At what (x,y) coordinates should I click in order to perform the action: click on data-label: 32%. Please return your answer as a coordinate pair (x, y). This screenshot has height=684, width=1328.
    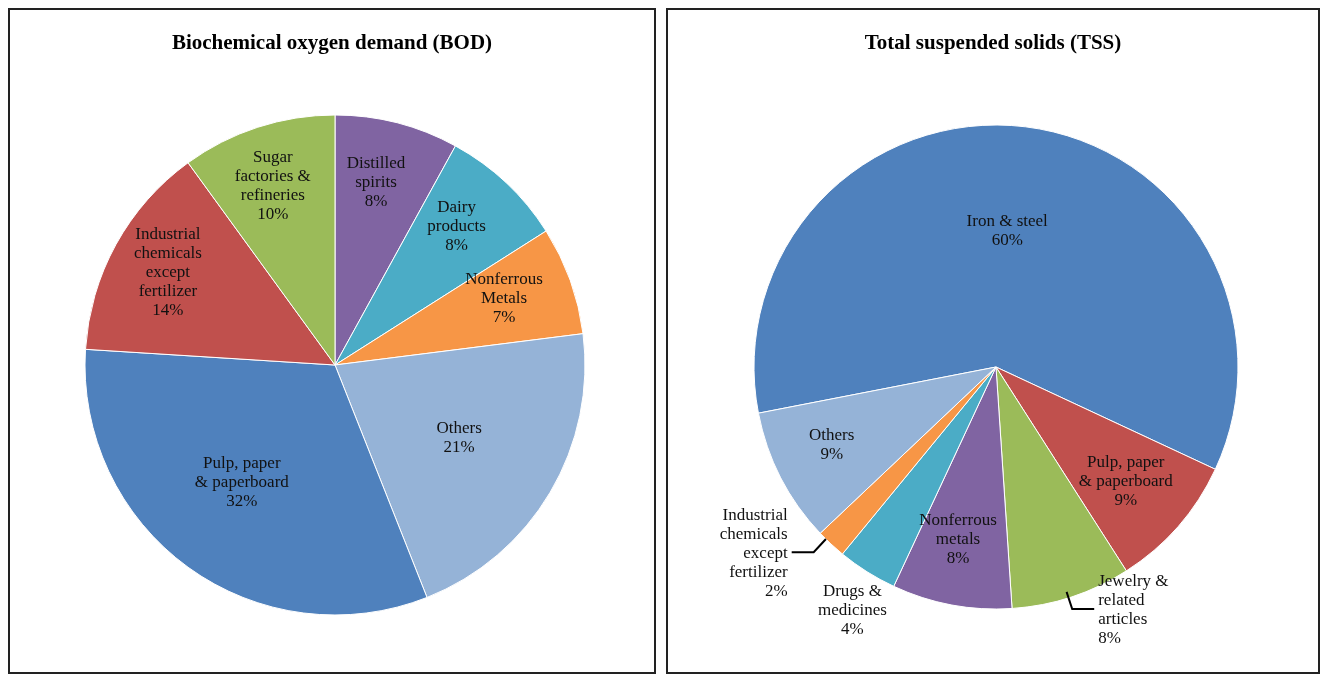
    Looking at the image, I should click on (242, 501).